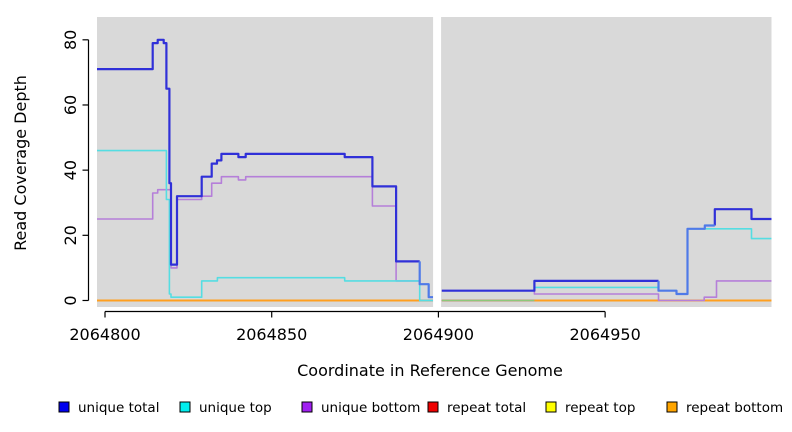 The width and height of the screenshot is (792, 432). I want to click on x-tick-label: 2064900, so click(438, 334).